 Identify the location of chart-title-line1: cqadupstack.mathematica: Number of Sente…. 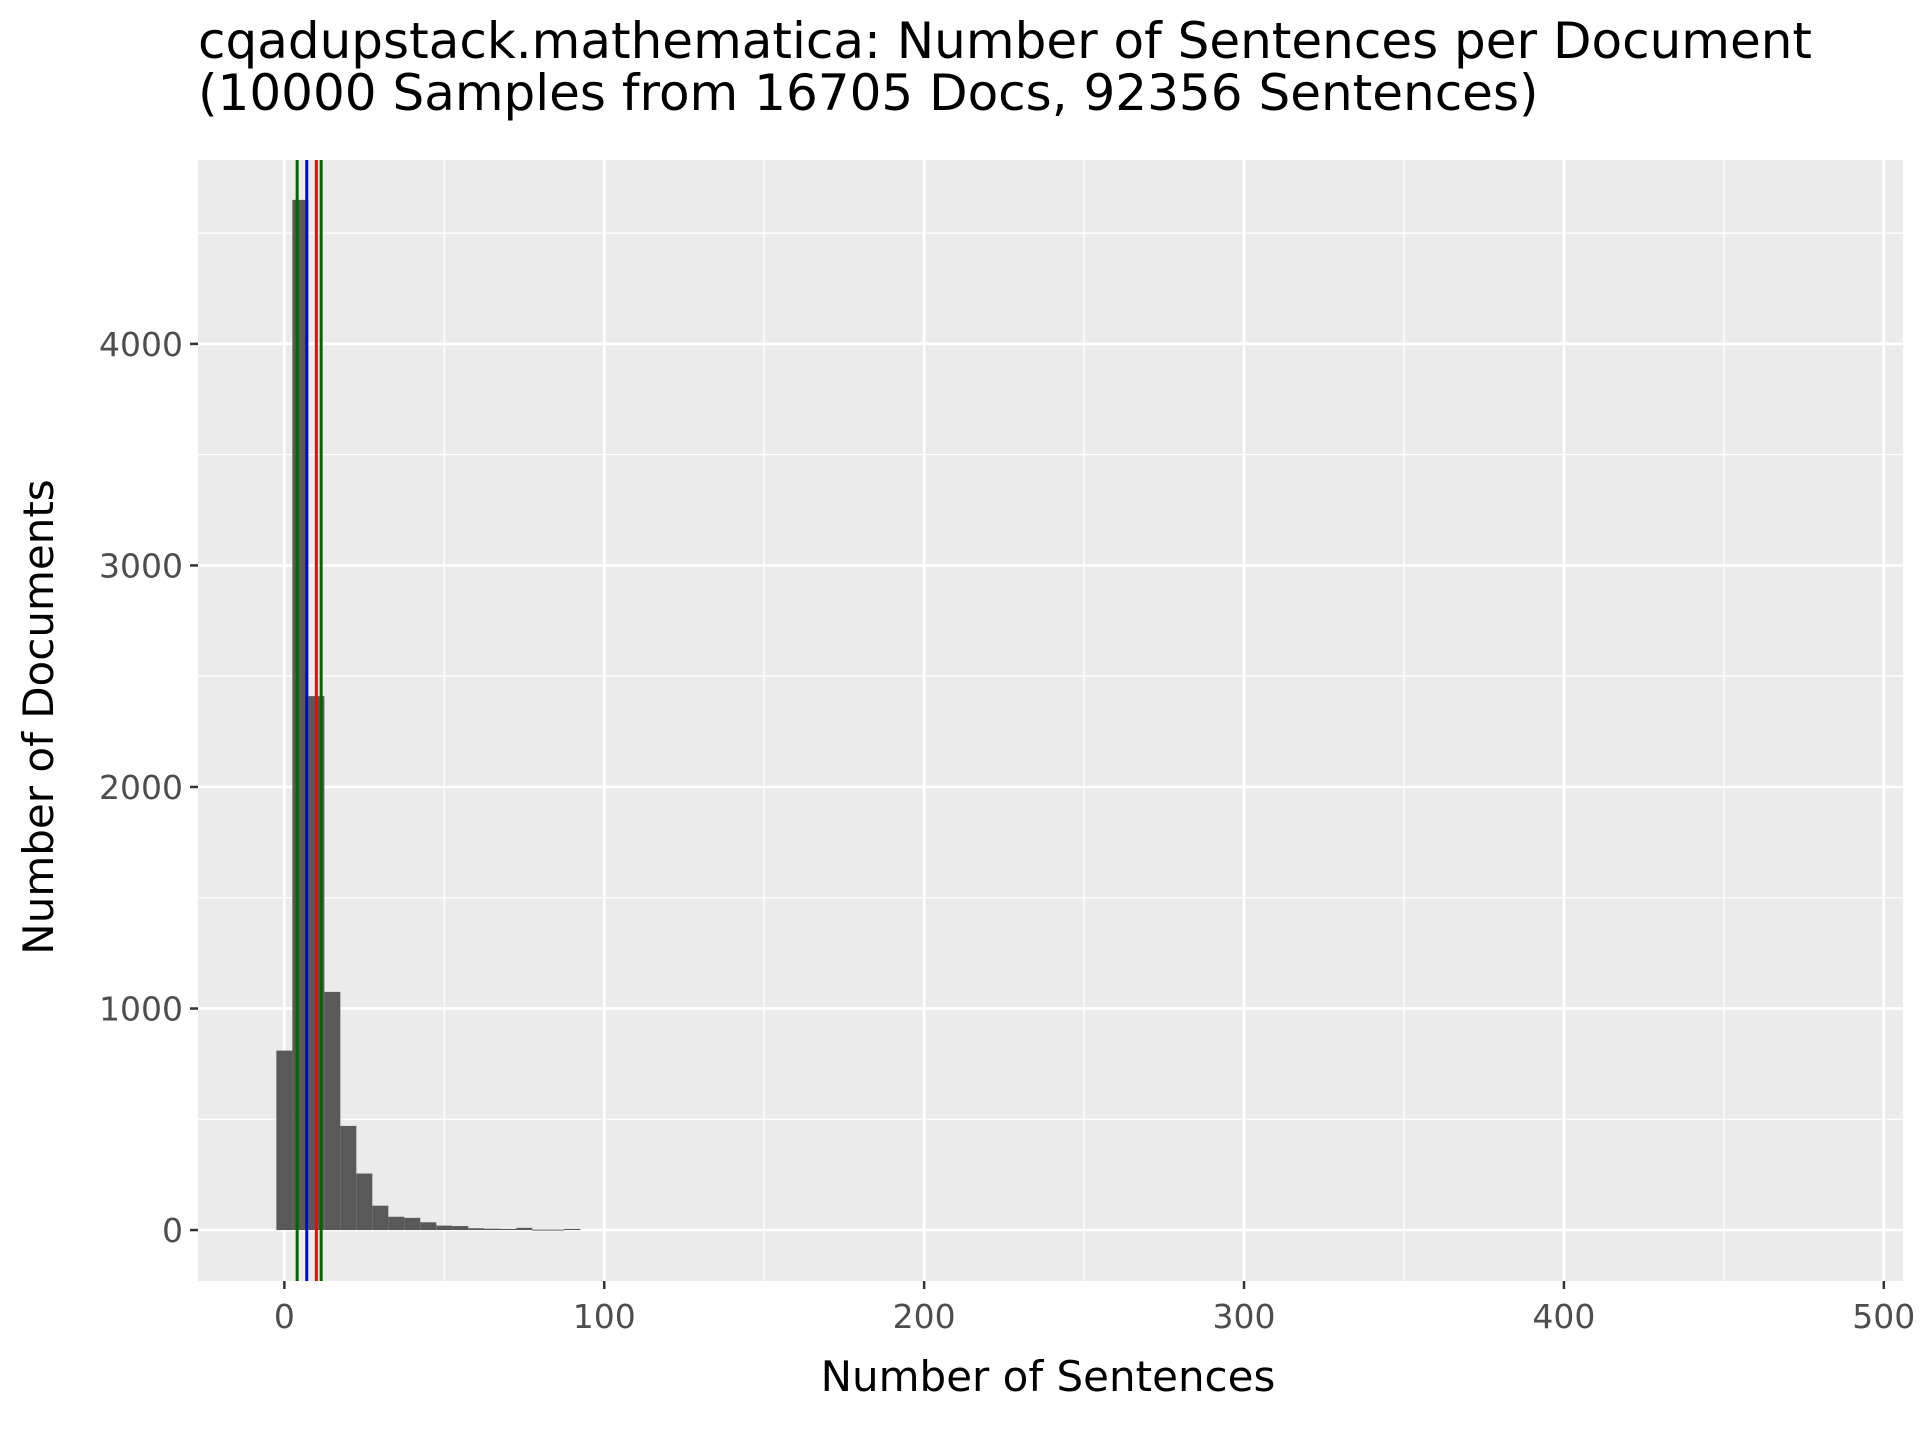
(1005, 41).